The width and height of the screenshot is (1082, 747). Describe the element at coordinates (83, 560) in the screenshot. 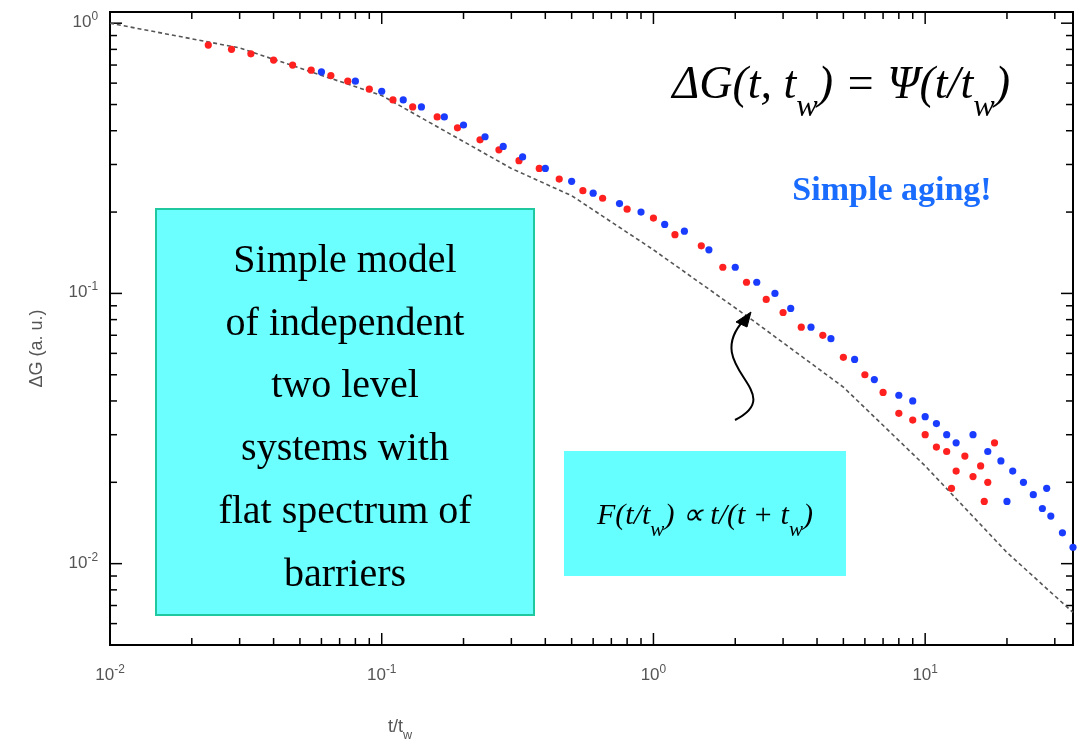

I see `y-tick-label: 10$^{-2}$` at that location.